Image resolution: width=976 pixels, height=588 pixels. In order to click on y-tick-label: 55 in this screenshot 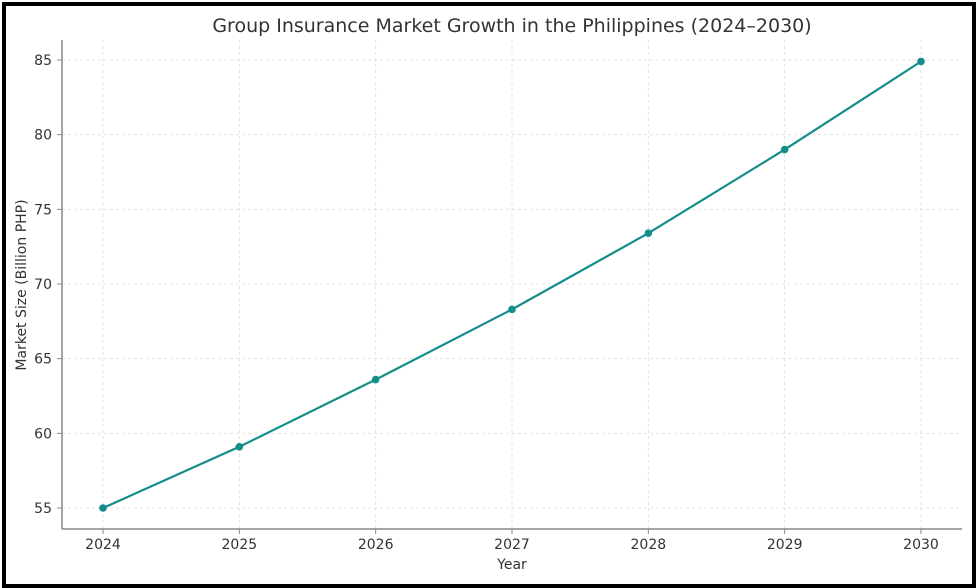, I will do `click(43, 509)`.